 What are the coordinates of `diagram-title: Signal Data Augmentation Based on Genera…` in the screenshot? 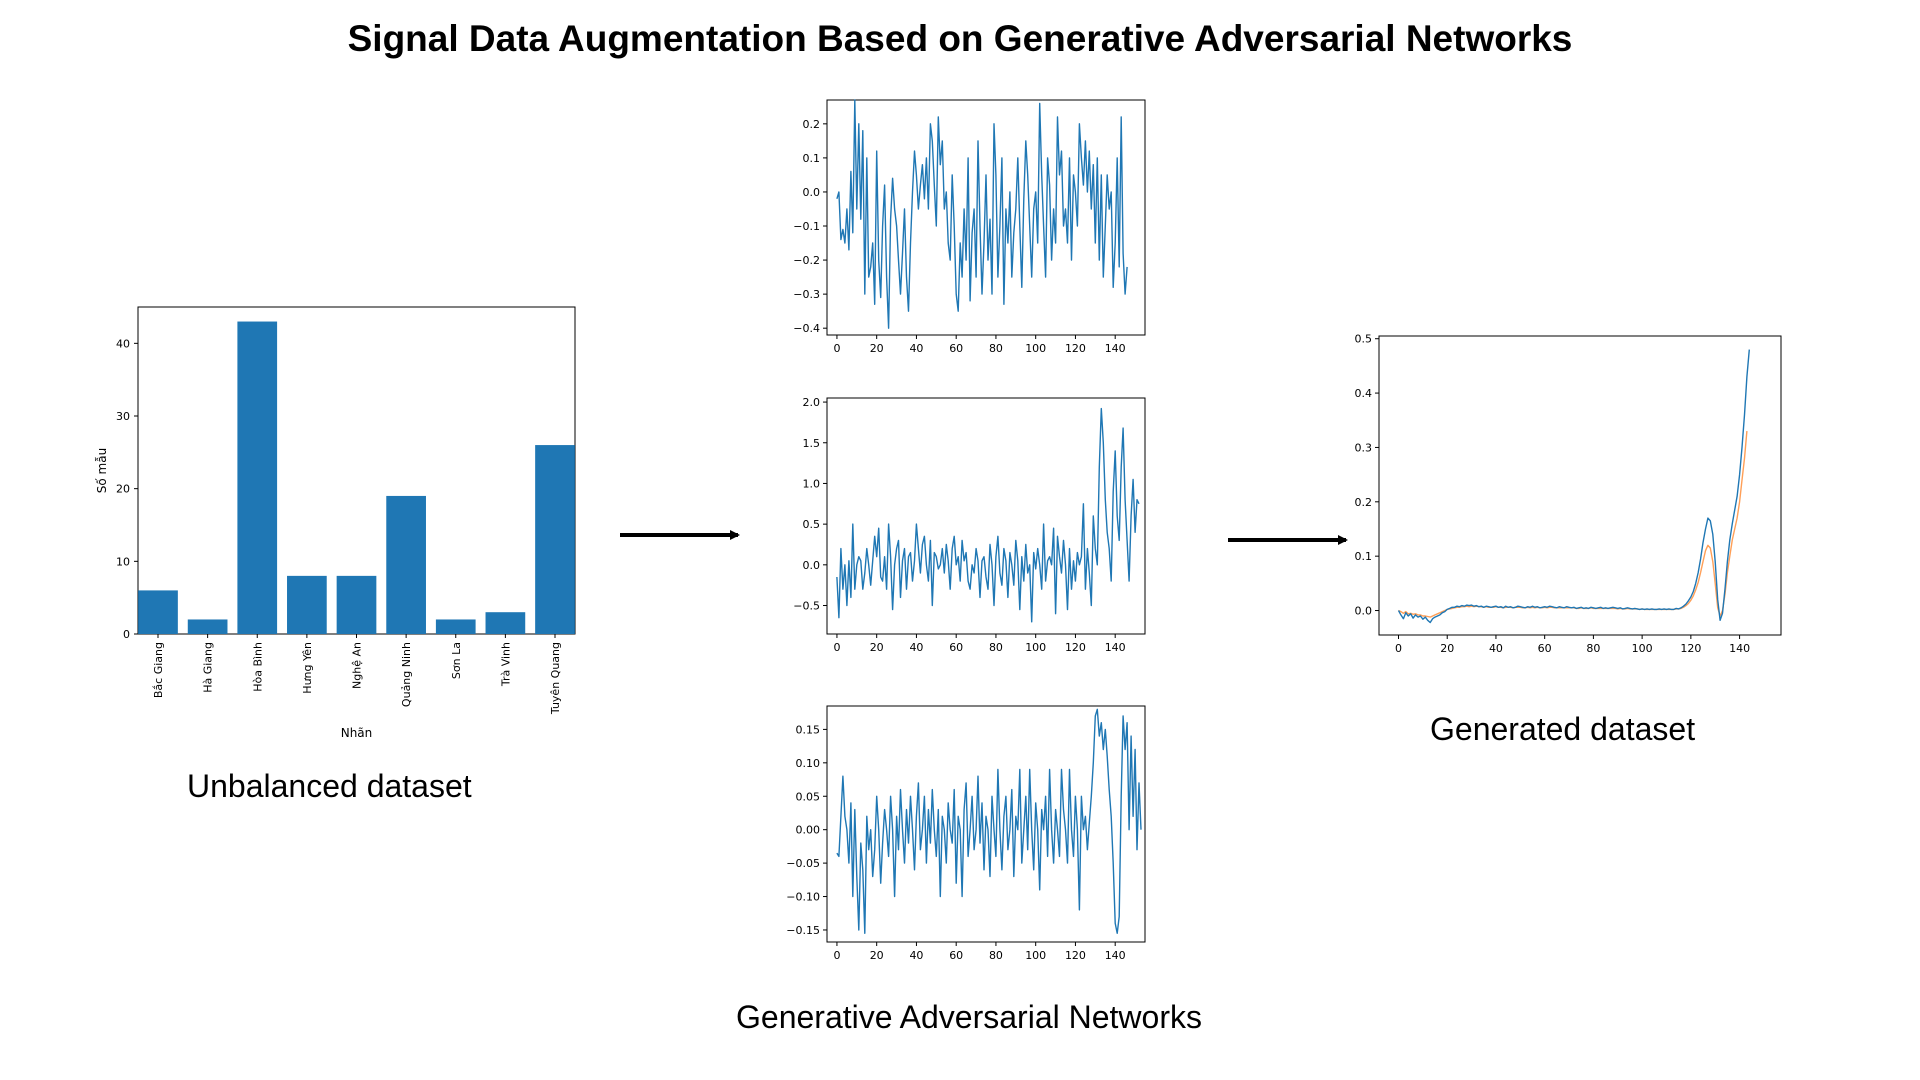 It's located at (960, 38).